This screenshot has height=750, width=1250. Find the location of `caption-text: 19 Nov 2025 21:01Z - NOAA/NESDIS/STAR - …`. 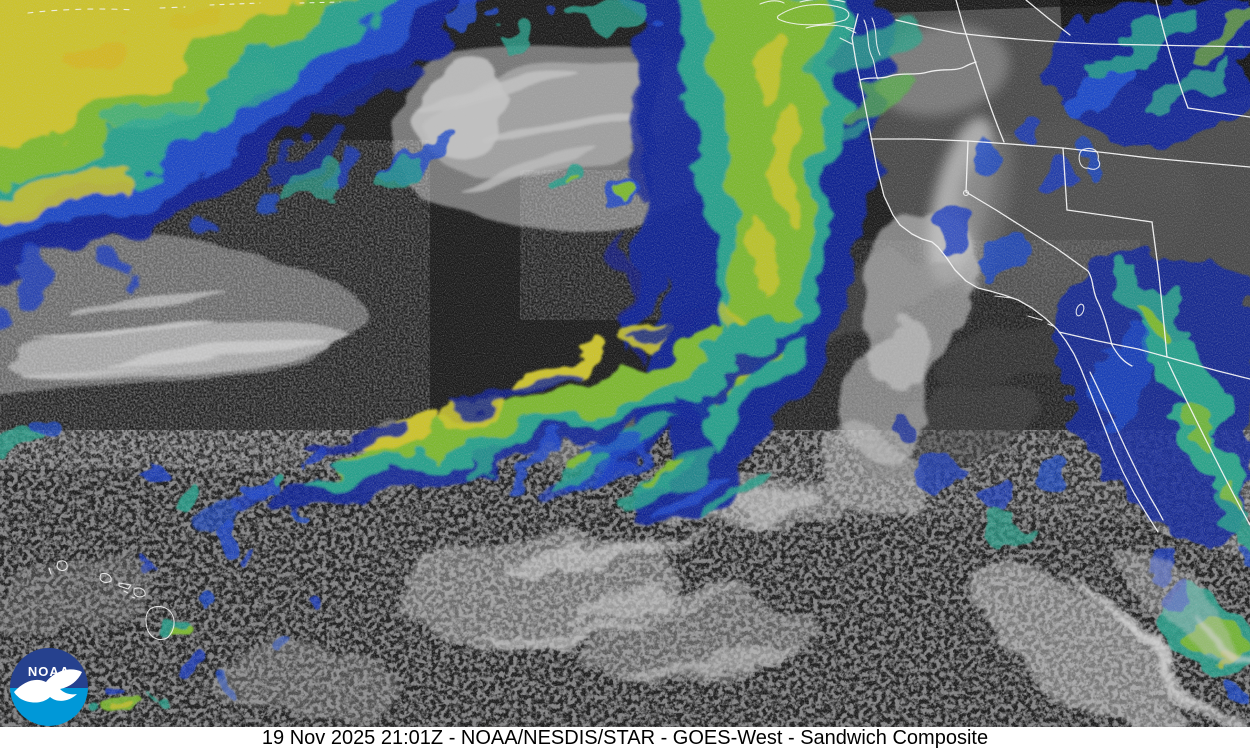

caption-text: 19 Nov 2025 21:01Z - NOAA/NESDIS/STAR - … is located at coordinates (625, 738).